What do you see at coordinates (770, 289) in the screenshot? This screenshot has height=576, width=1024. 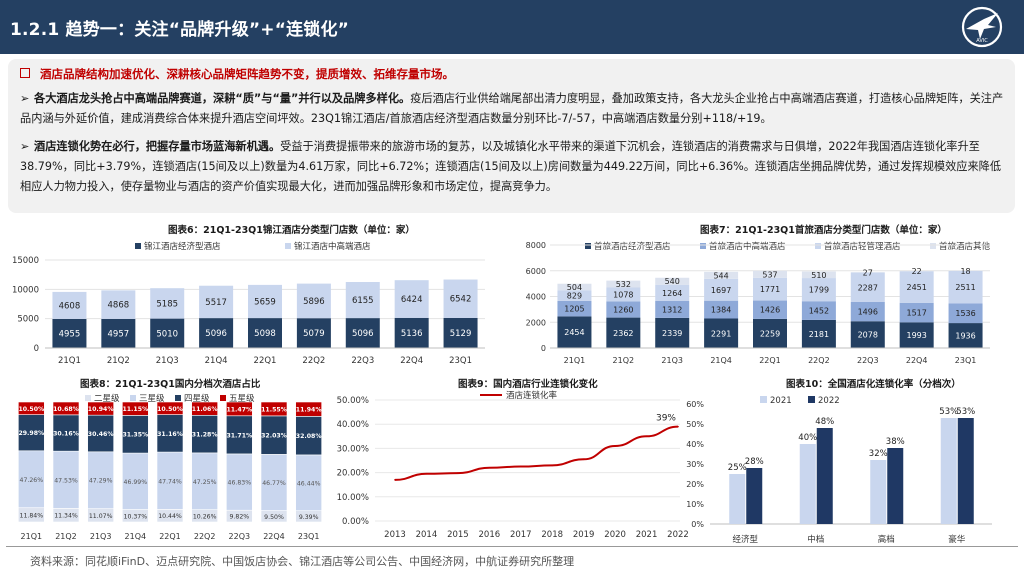 I see `fig7-data-label: 1771` at bounding box center [770, 289].